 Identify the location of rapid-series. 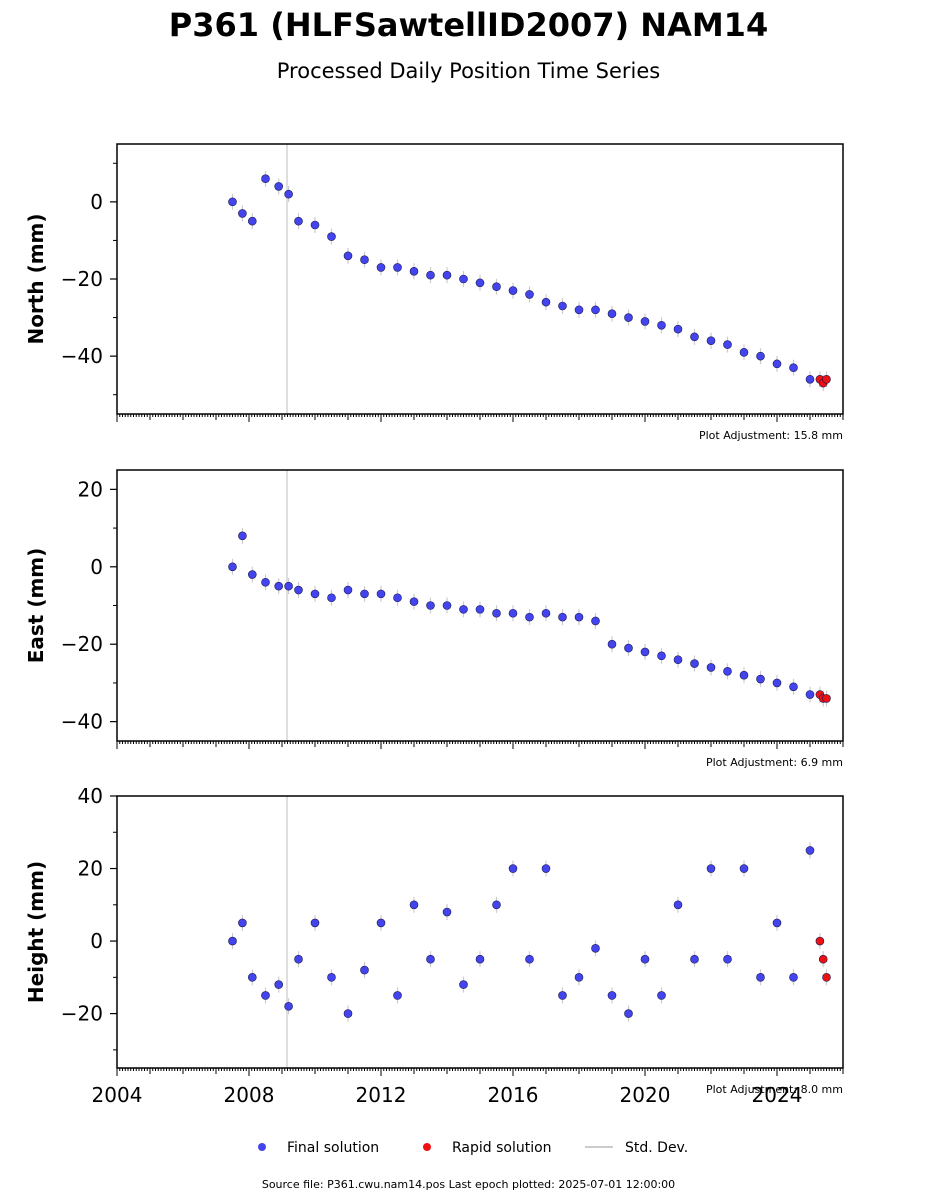
(823, 696).